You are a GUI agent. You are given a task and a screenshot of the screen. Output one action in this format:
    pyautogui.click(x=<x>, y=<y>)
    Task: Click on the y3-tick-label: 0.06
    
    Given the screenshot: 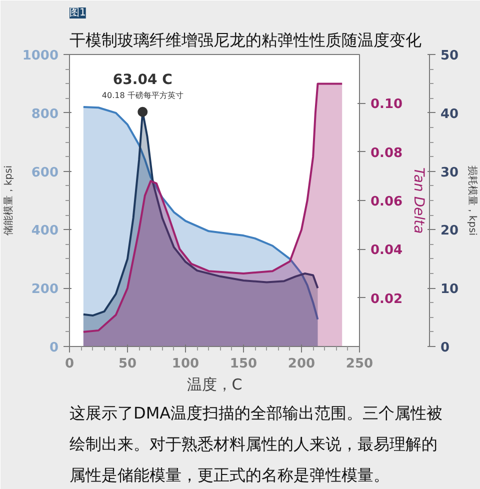 What is the action you would take?
    pyautogui.click(x=386, y=202)
    